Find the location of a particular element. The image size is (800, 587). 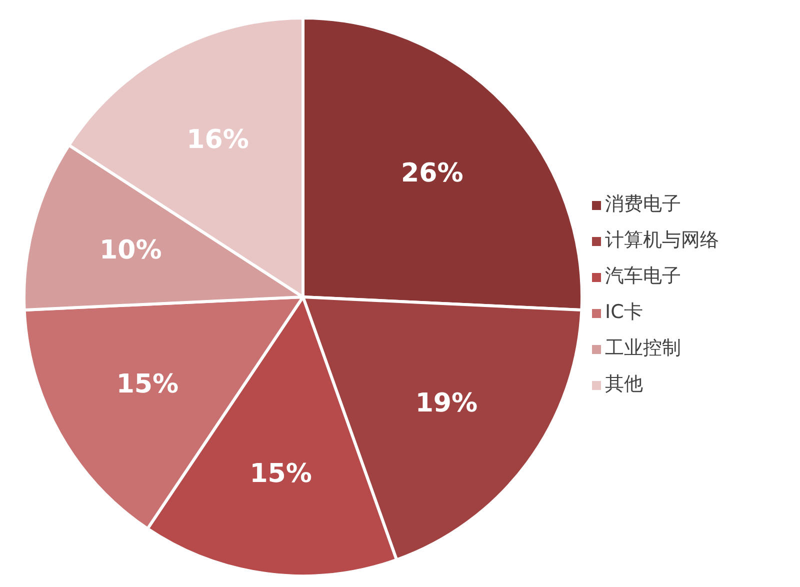

data-label: 26% is located at coordinates (432, 173).